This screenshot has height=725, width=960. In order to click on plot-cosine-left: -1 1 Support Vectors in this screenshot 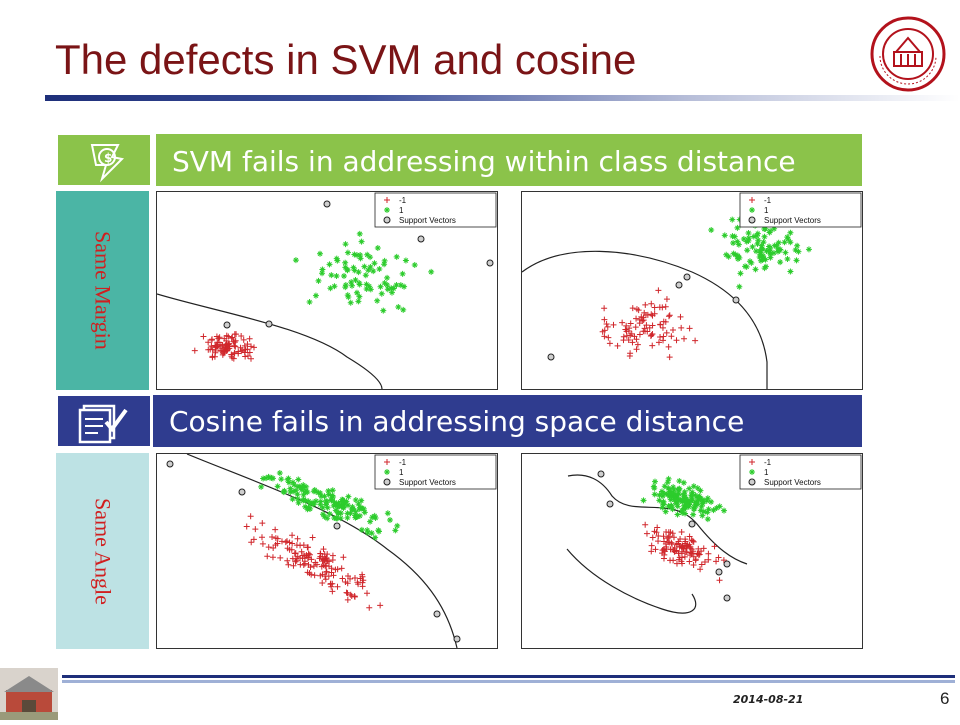, I will do `click(327, 551)`.